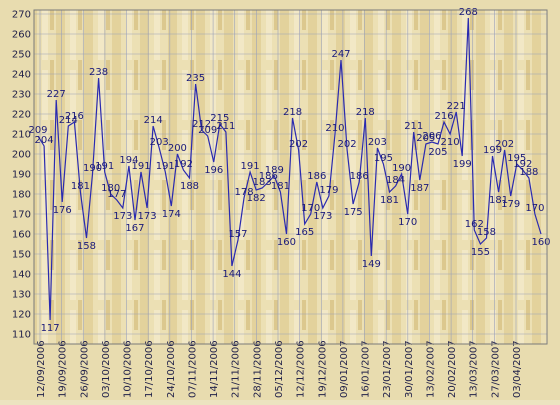 The image size is (560, 405). What do you see at coordinates (21, 275) in the screenshot?
I see `y-tick-label: 140` at bounding box center [21, 275].